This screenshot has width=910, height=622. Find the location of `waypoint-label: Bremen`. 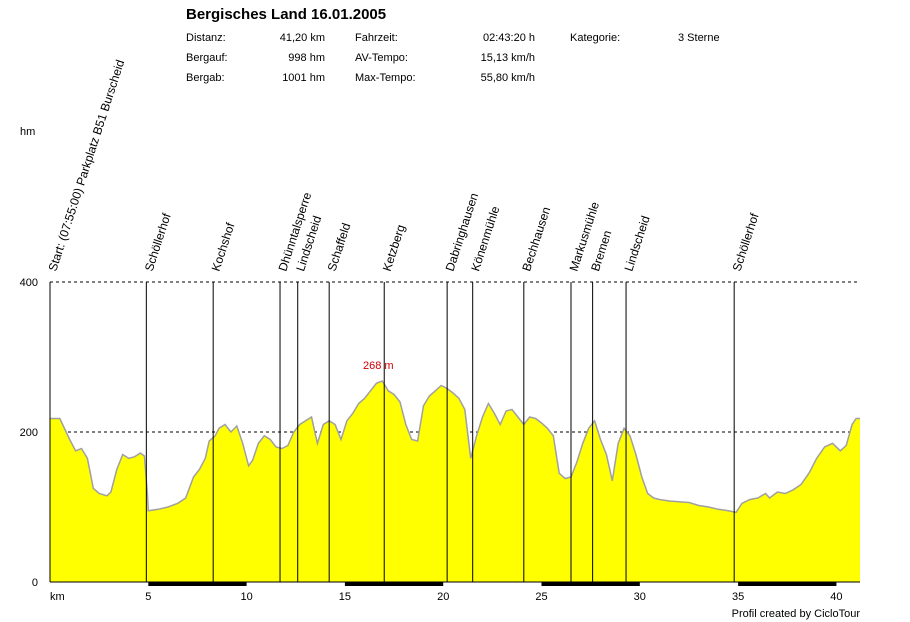

waypoint-label: Bremen is located at coordinates (601, 251).